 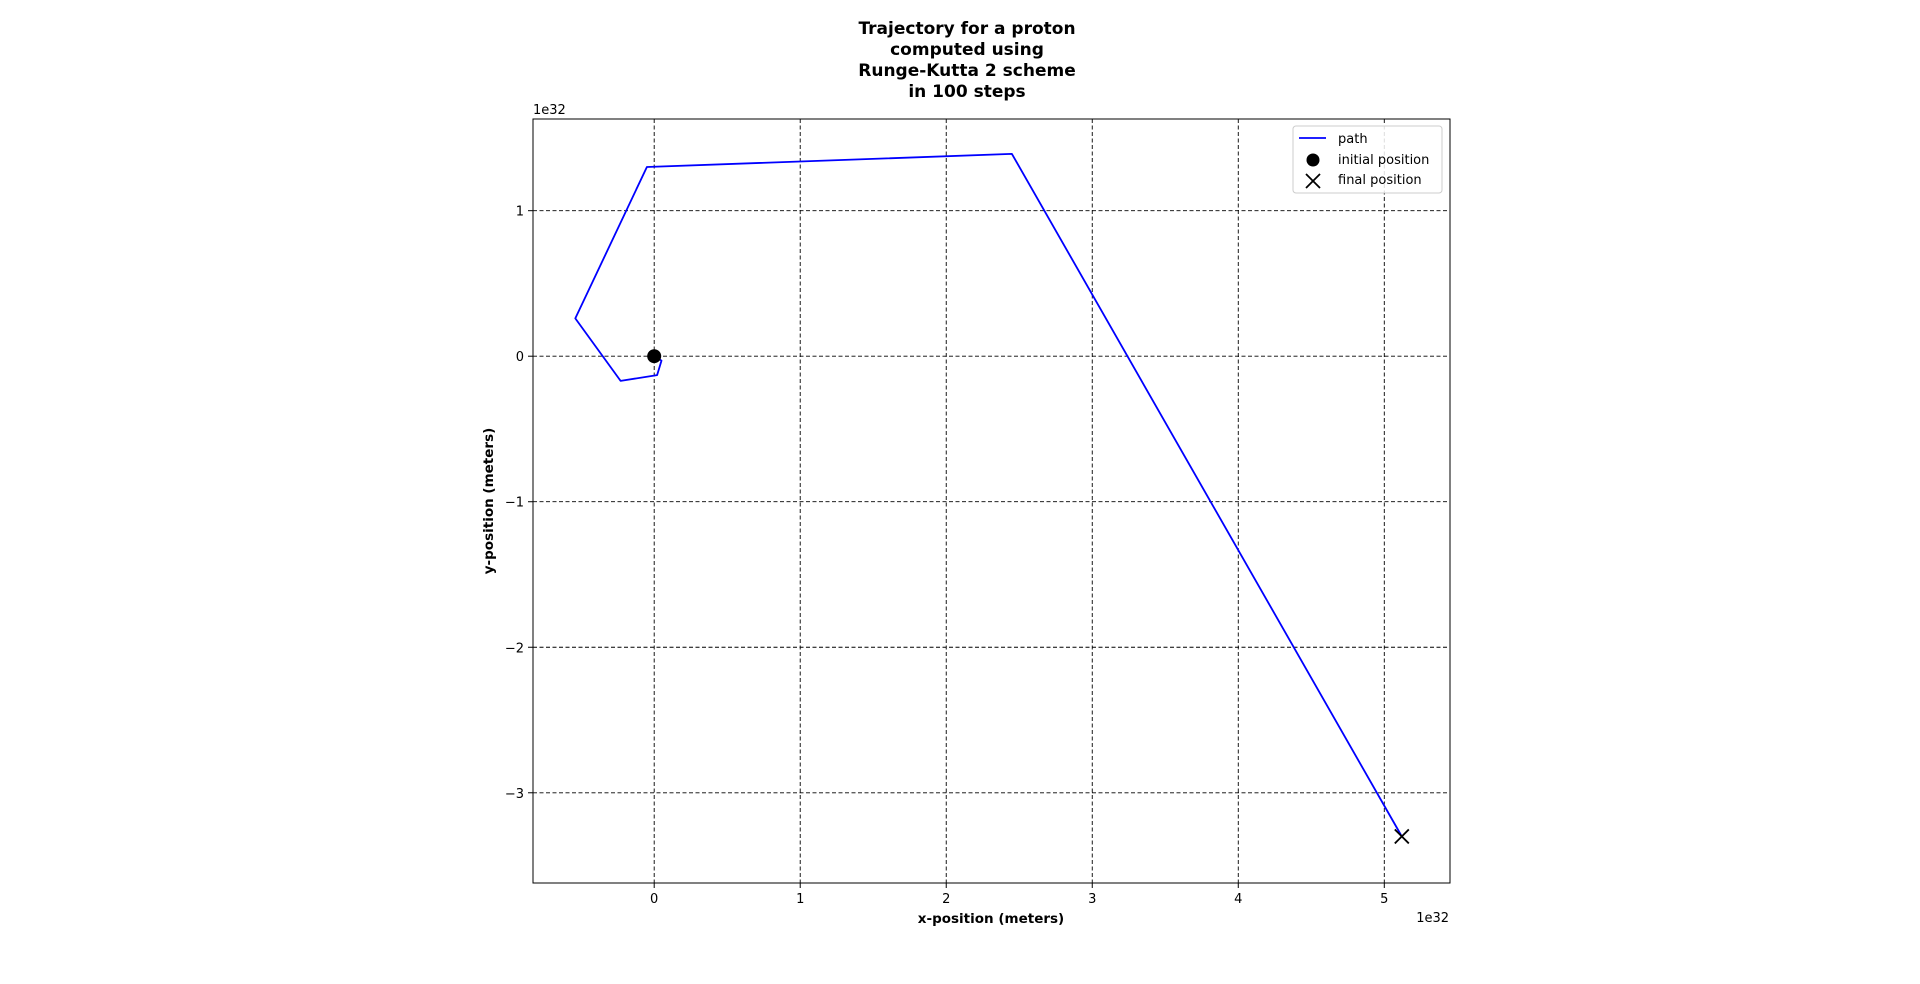 I want to click on legend-path-label: path, so click(x=1353, y=139).